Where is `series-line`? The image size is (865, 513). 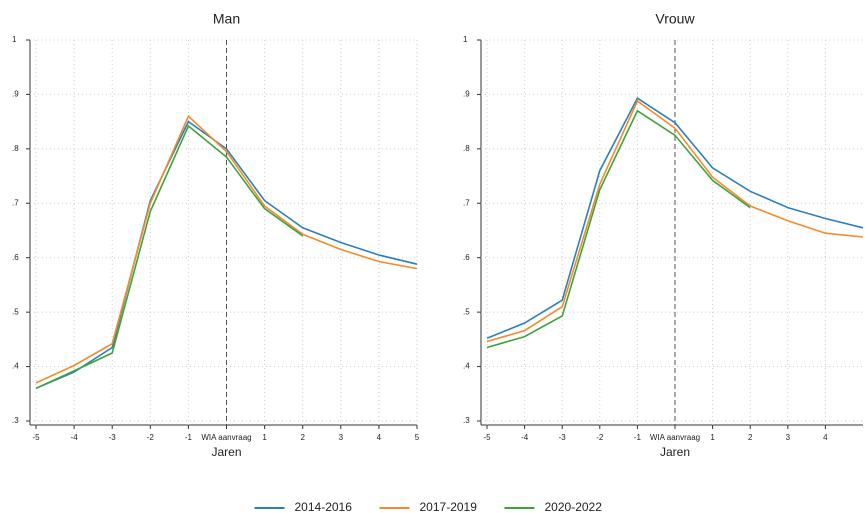
series-line is located at coordinates (618, 229).